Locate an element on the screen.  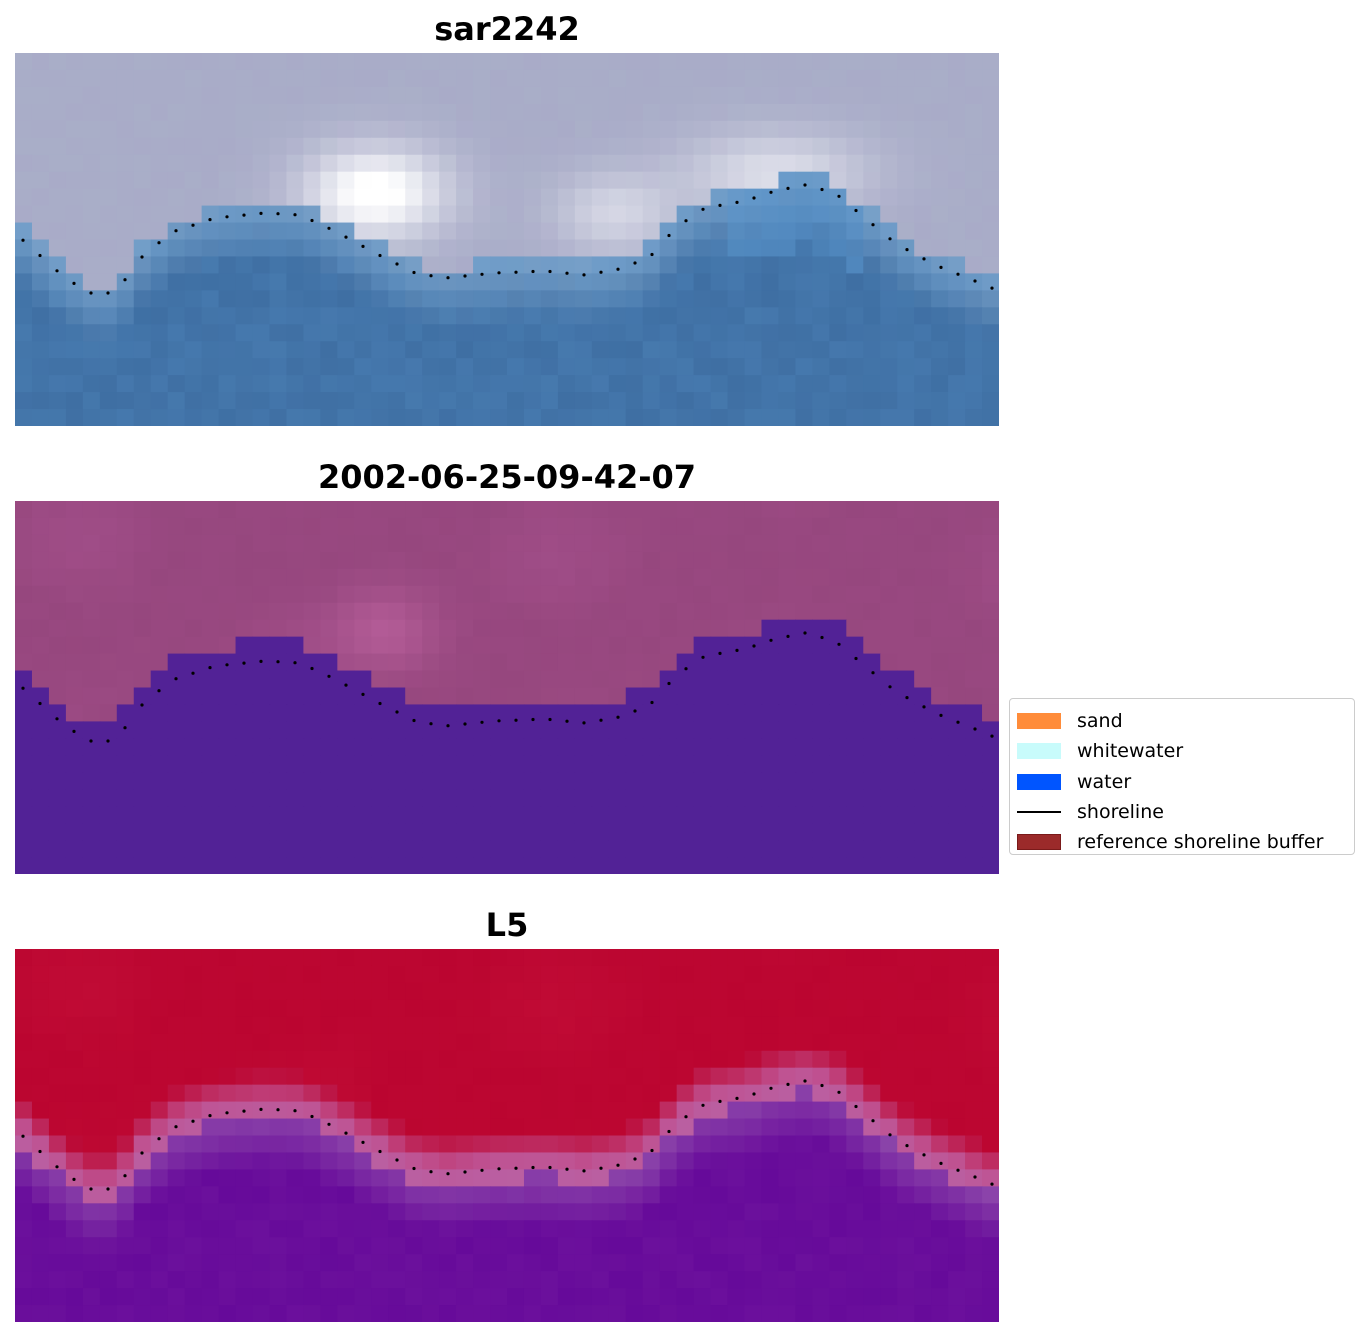
panel-title-l5: L5 is located at coordinates (507, 925).